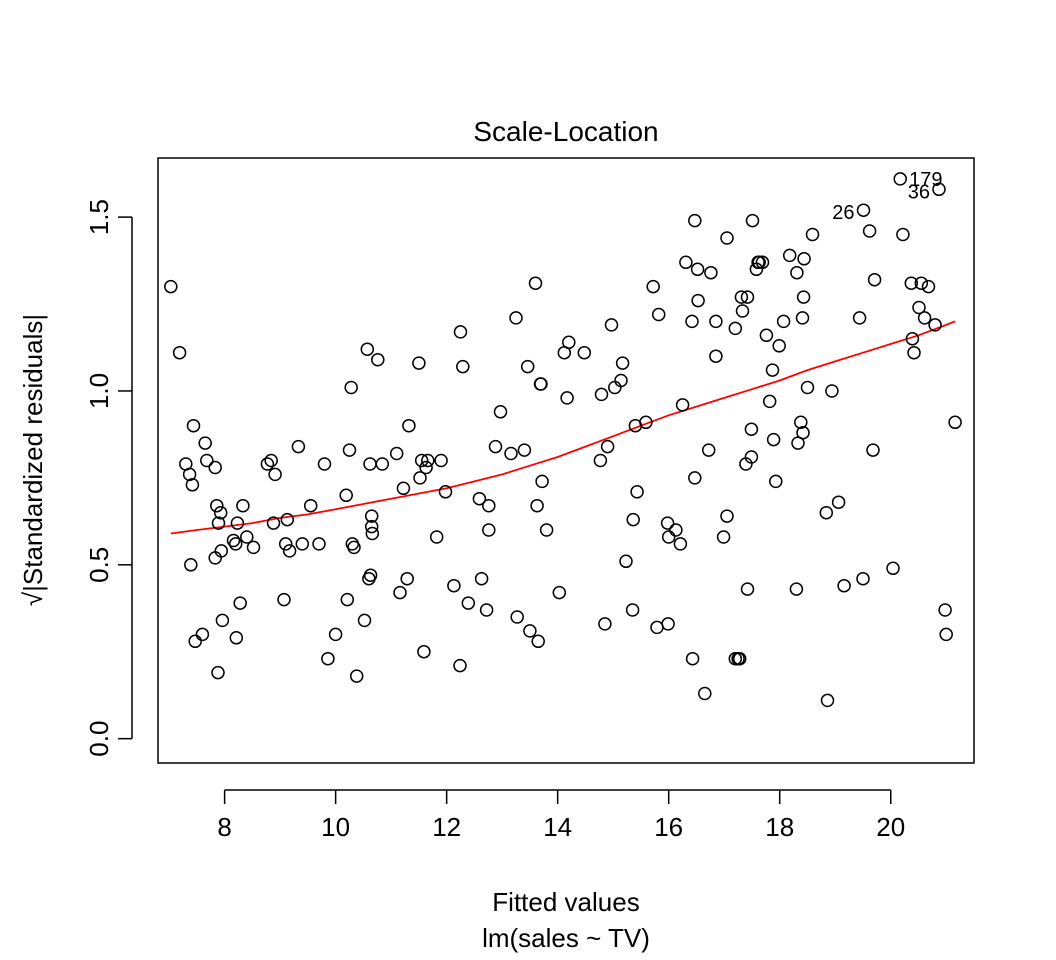 This screenshot has height=960, width=1056. Describe the element at coordinates (446, 827) in the screenshot. I see `x-tick-label: 12` at that location.